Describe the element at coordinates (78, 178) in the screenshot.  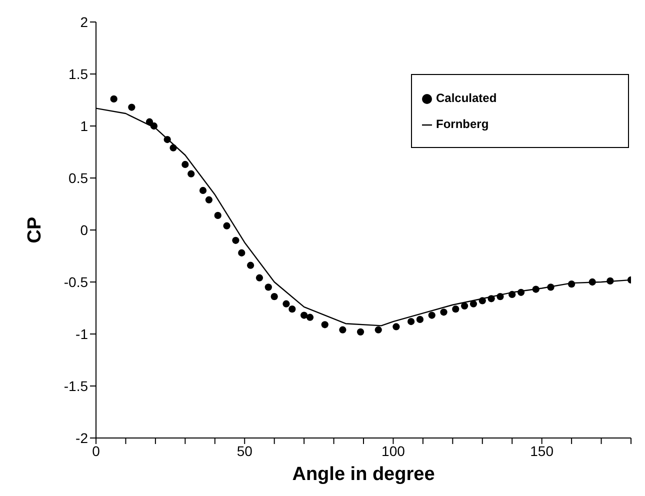
I see `y-tick-label: 0.5` at that location.